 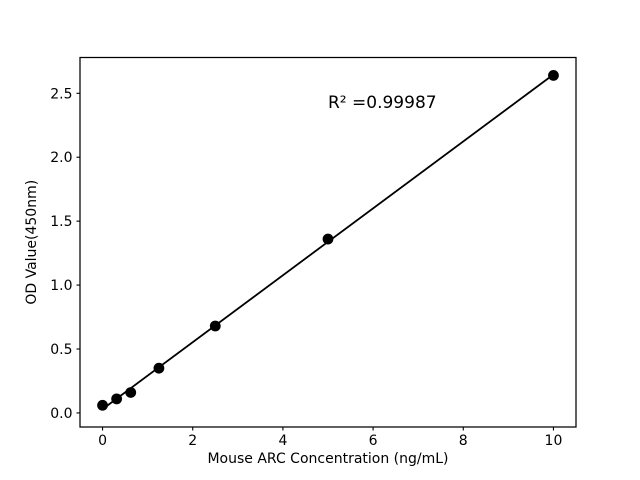 I want to click on y-tick-label: 1.5, so click(x=61, y=222).